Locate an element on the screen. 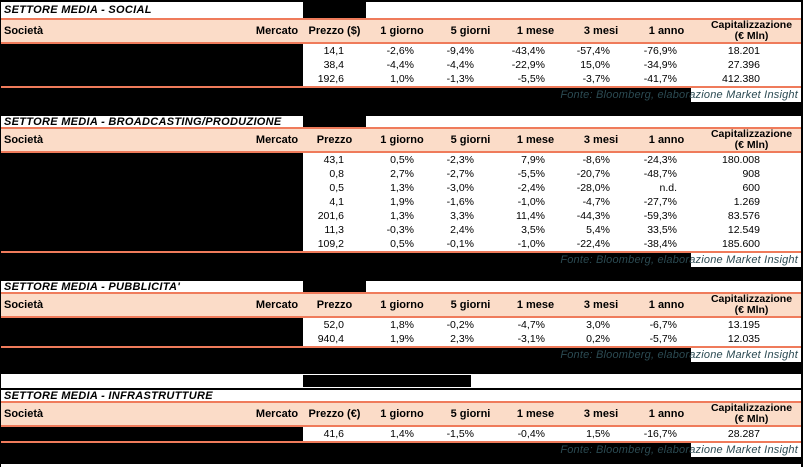 The height and width of the screenshot is (467, 803). 1-anno-cell: -5,7% is located at coordinates (663, 339).